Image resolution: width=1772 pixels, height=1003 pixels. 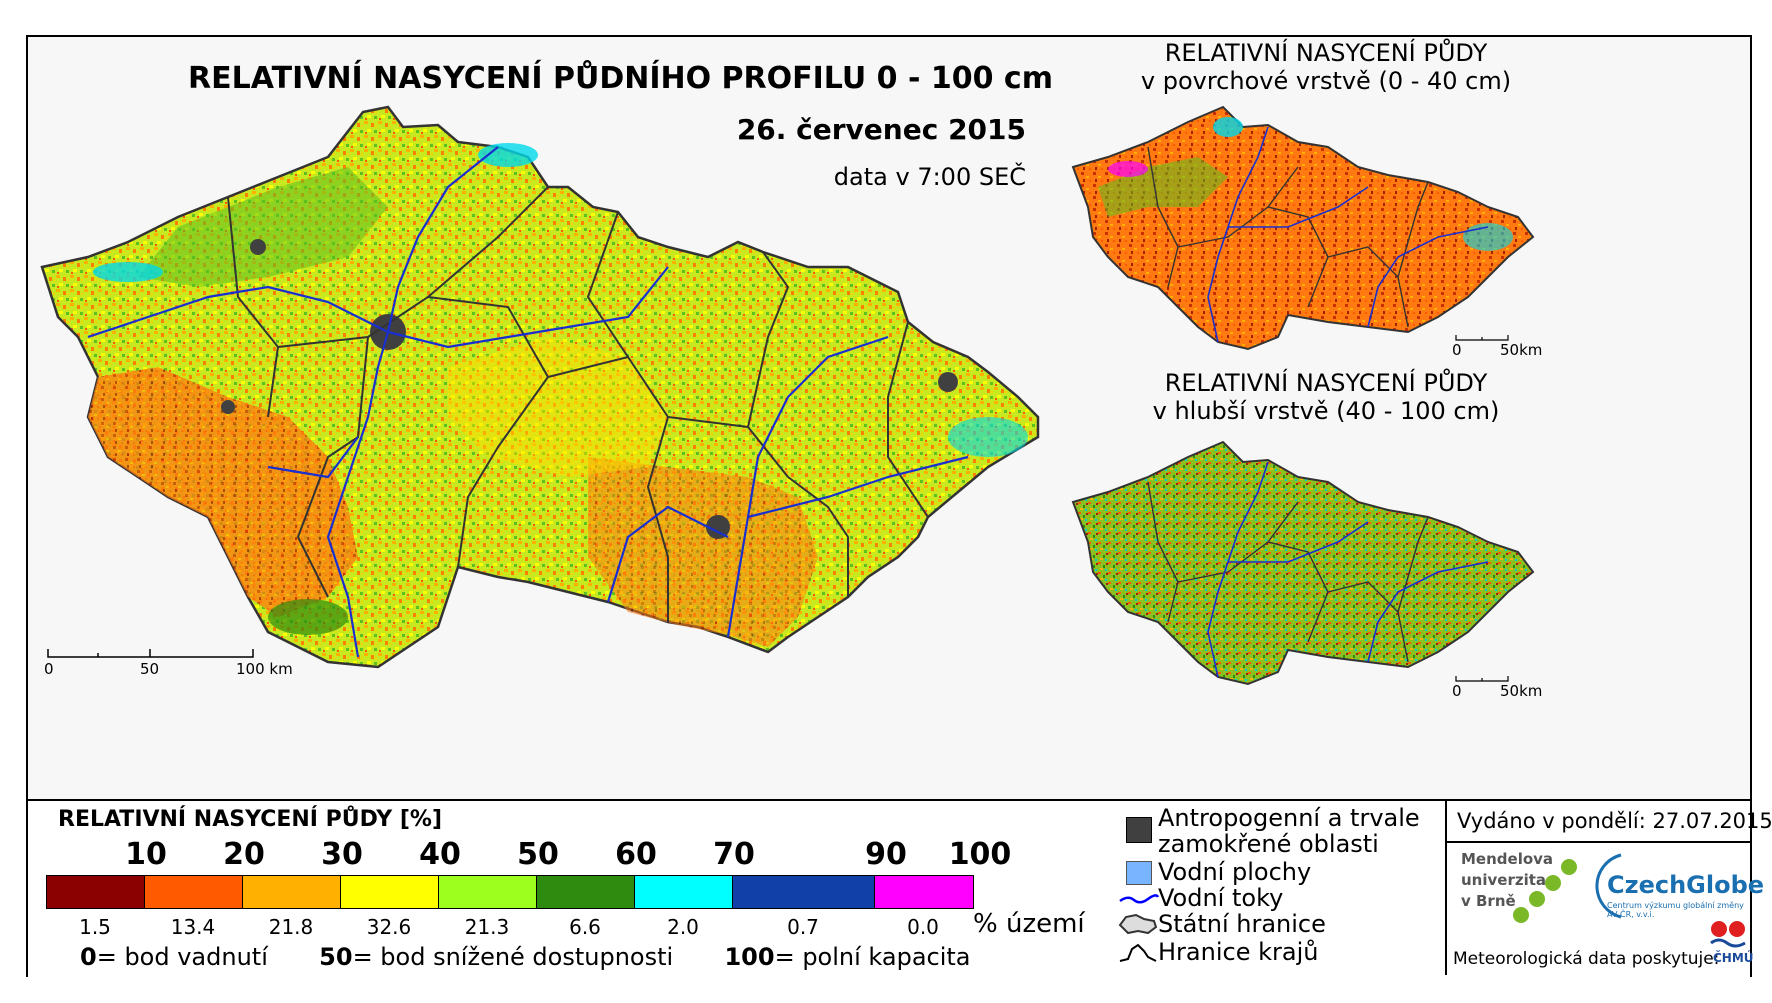 What do you see at coordinates (1326, 411) in the screenshot?
I see `inset-bottom-title-line2: v hlubší vrstvě (40 - 100 cm)` at bounding box center [1326, 411].